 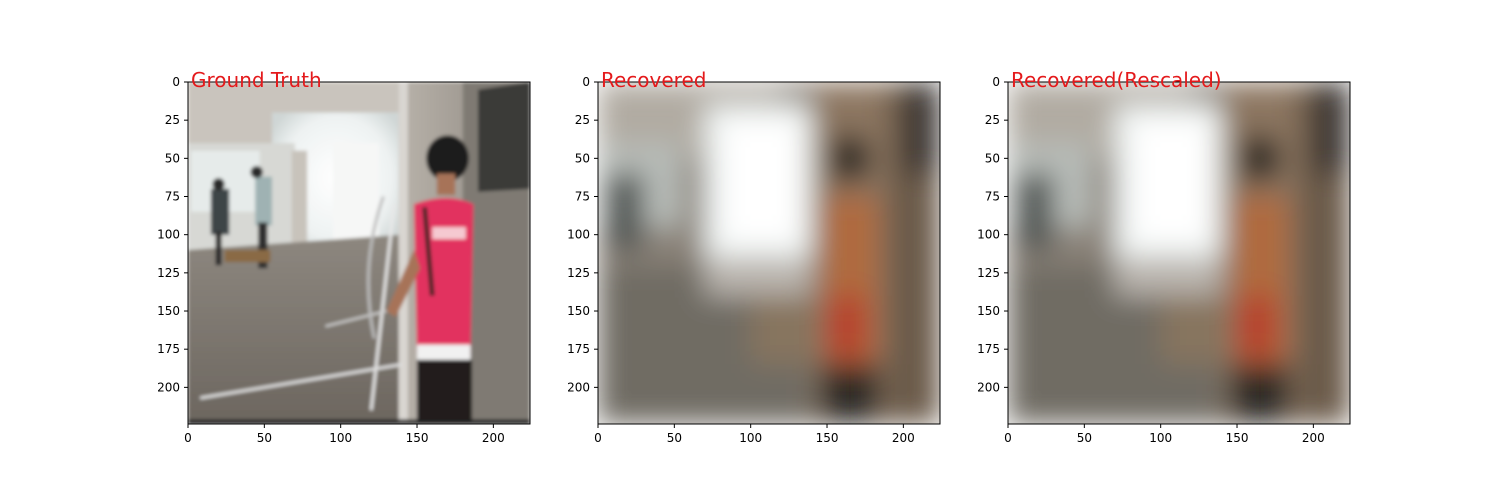 What do you see at coordinates (653, 80) in the screenshot?
I see `panel-title-2: Recovered` at bounding box center [653, 80].